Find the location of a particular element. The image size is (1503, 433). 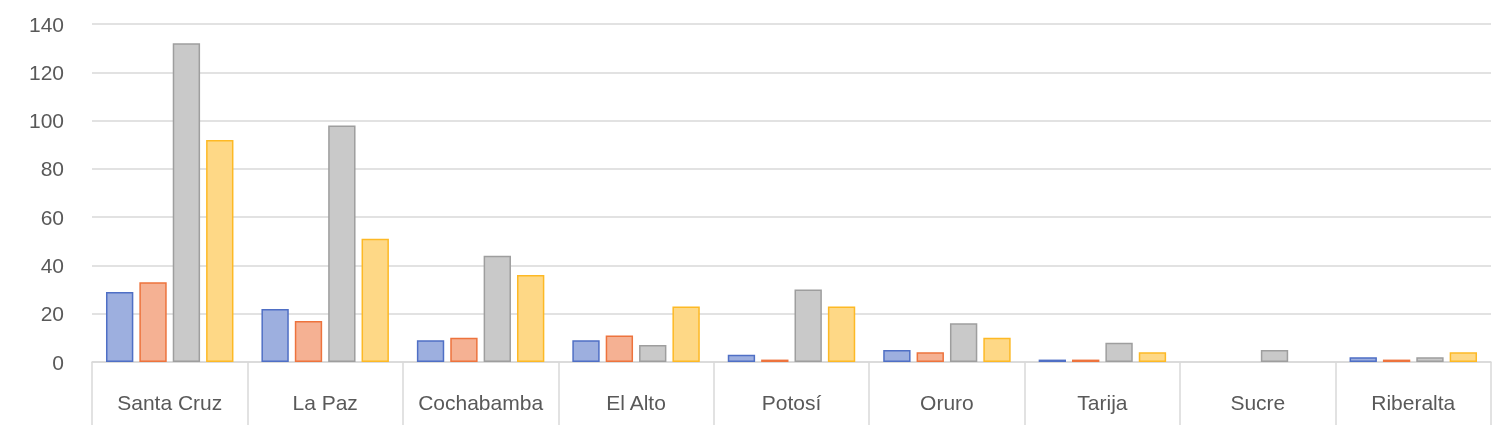

y-tick-label: 60 is located at coordinates (52, 217).